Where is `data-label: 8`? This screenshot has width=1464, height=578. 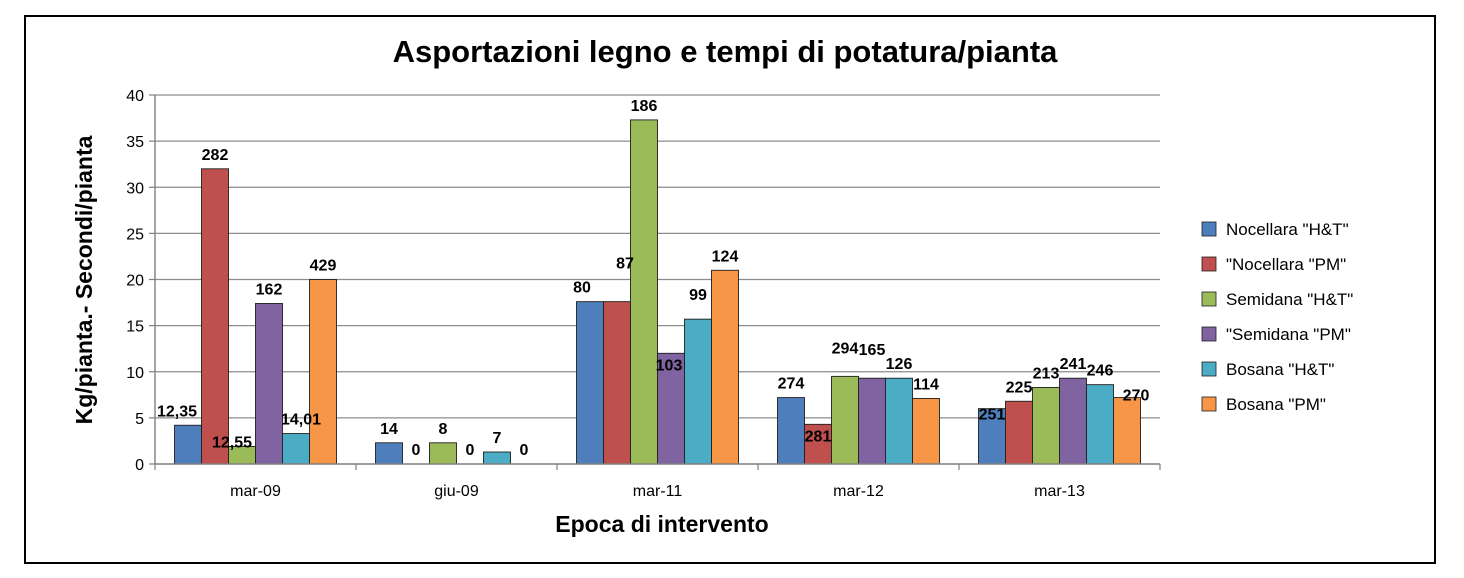
data-label: 8 is located at coordinates (443, 429).